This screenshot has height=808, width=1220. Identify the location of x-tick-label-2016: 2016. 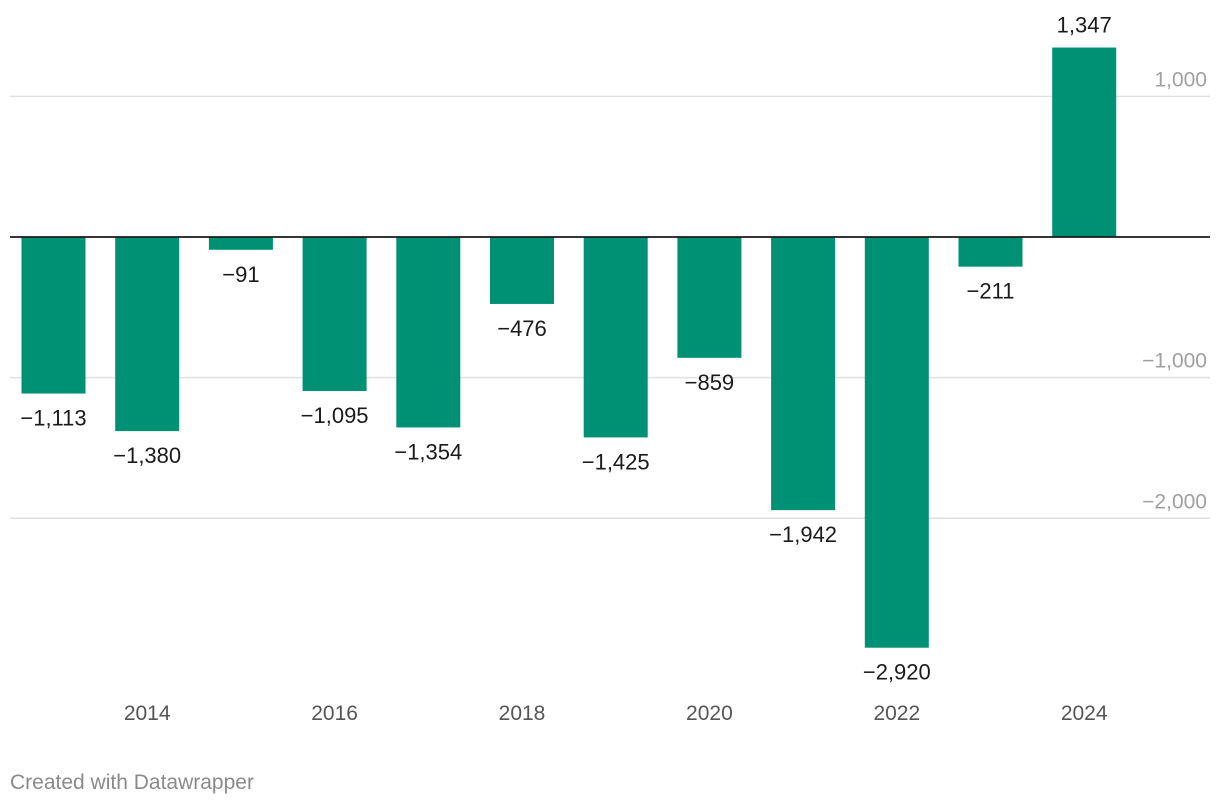
(334, 713).